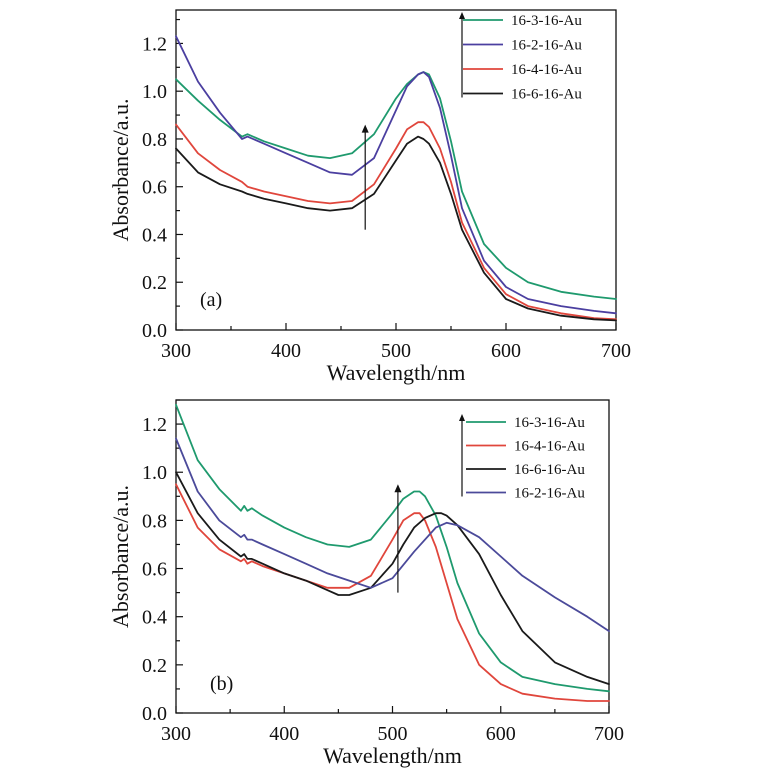 The height and width of the screenshot is (777, 759). What do you see at coordinates (549, 494) in the screenshot?
I see `panel-b-legend-label: 16-2-16-Au` at bounding box center [549, 494].